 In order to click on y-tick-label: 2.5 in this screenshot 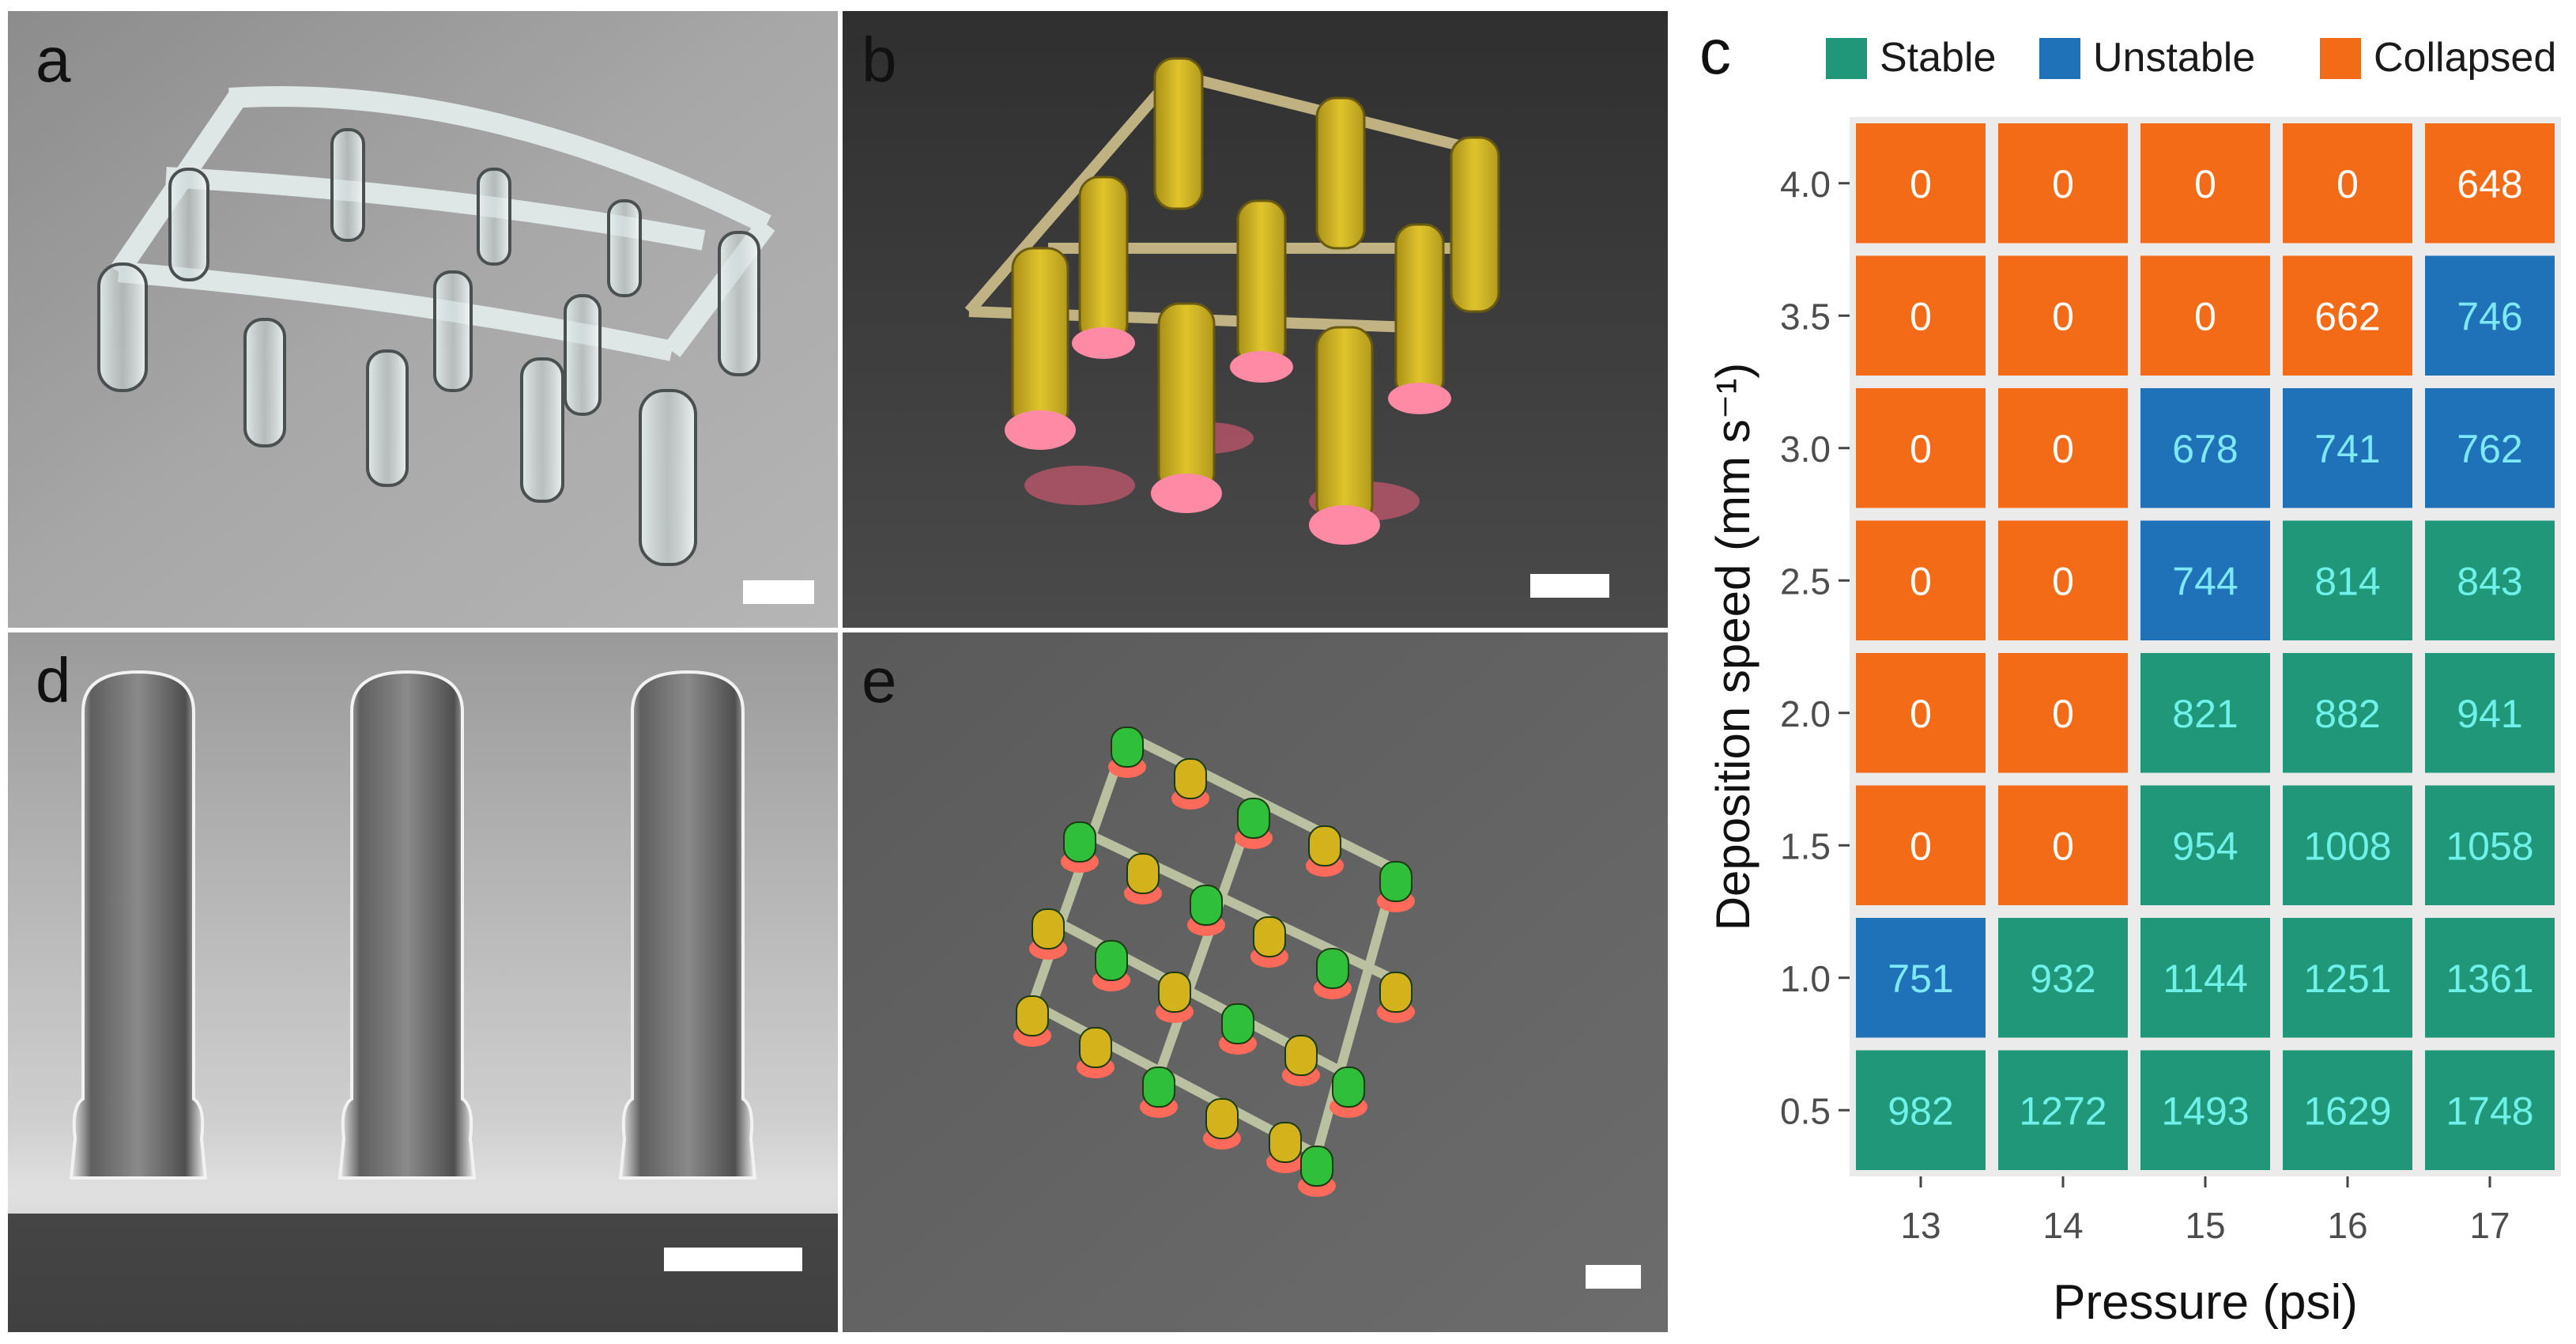, I will do `click(1805, 581)`.